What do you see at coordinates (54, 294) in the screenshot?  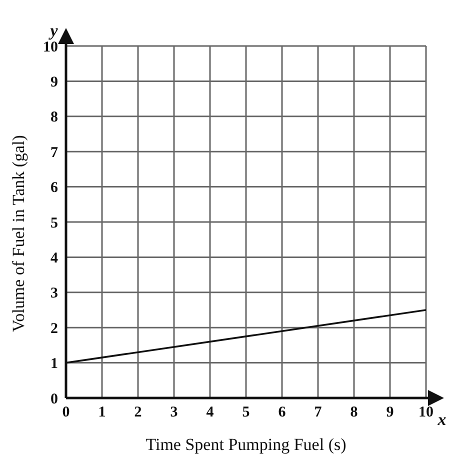 I see `y-tick-label: 3` at bounding box center [54, 294].